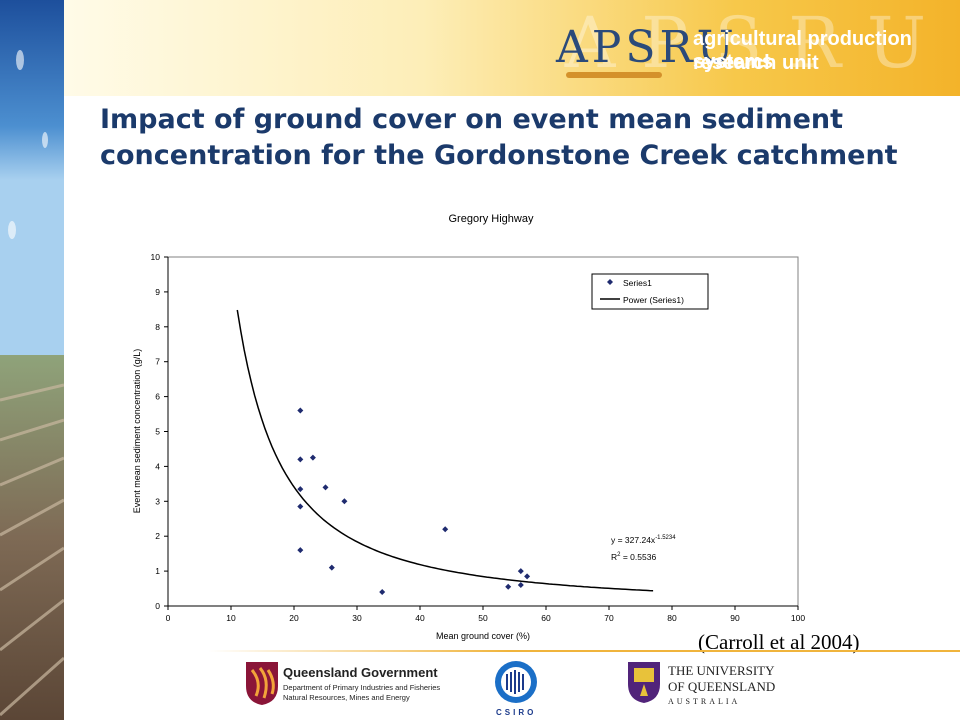 This screenshot has width=960, height=720. Describe the element at coordinates (609, 618) in the screenshot. I see `x-tick-label: 70` at that location.